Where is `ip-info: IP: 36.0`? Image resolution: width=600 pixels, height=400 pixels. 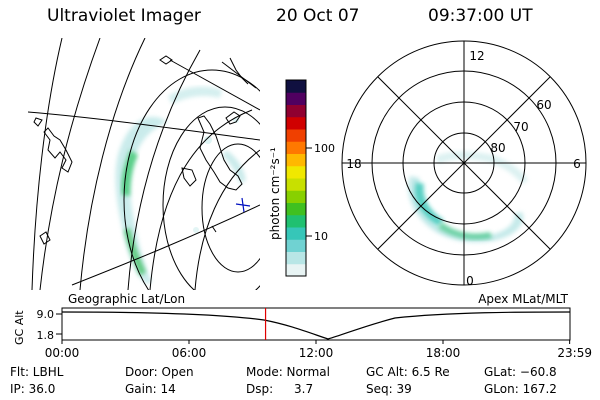
ip-info: IP: 36.0 is located at coordinates (33, 389).